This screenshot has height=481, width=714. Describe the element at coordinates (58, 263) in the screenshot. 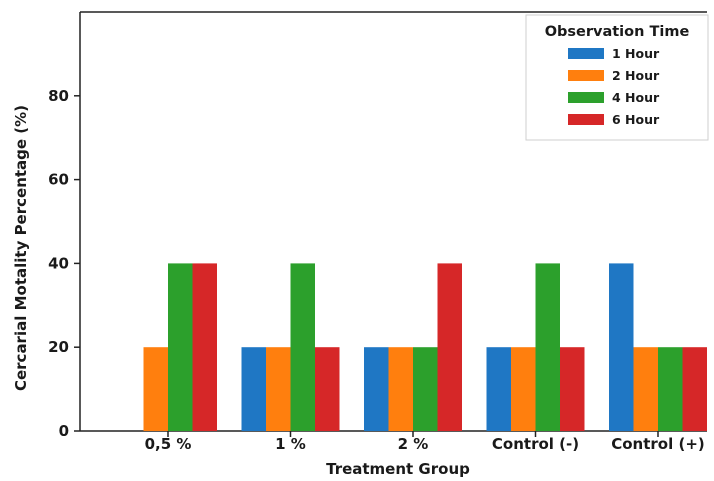

I see `y-tick-label: 40` at that location.